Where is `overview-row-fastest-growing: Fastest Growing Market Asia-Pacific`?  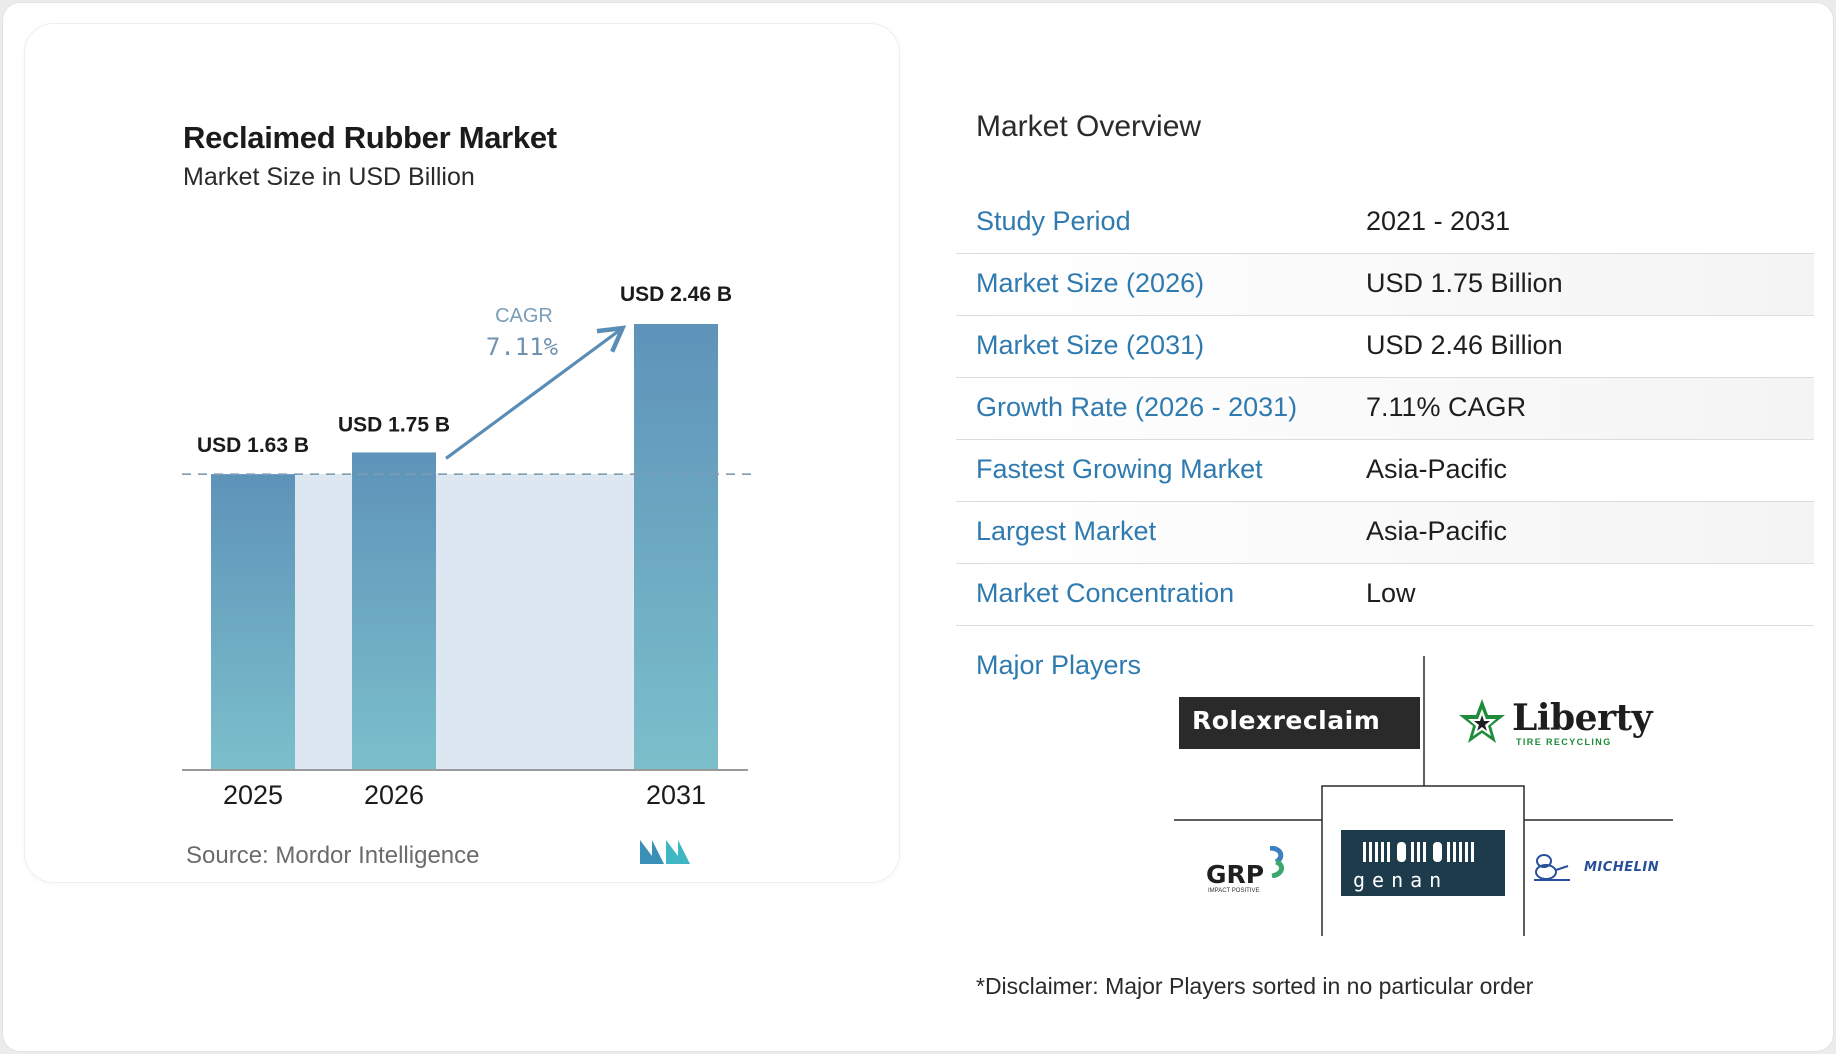 overview-row-fastest-growing: Fastest Growing Market Asia-Pacific is located at coordinates (1385, 471).